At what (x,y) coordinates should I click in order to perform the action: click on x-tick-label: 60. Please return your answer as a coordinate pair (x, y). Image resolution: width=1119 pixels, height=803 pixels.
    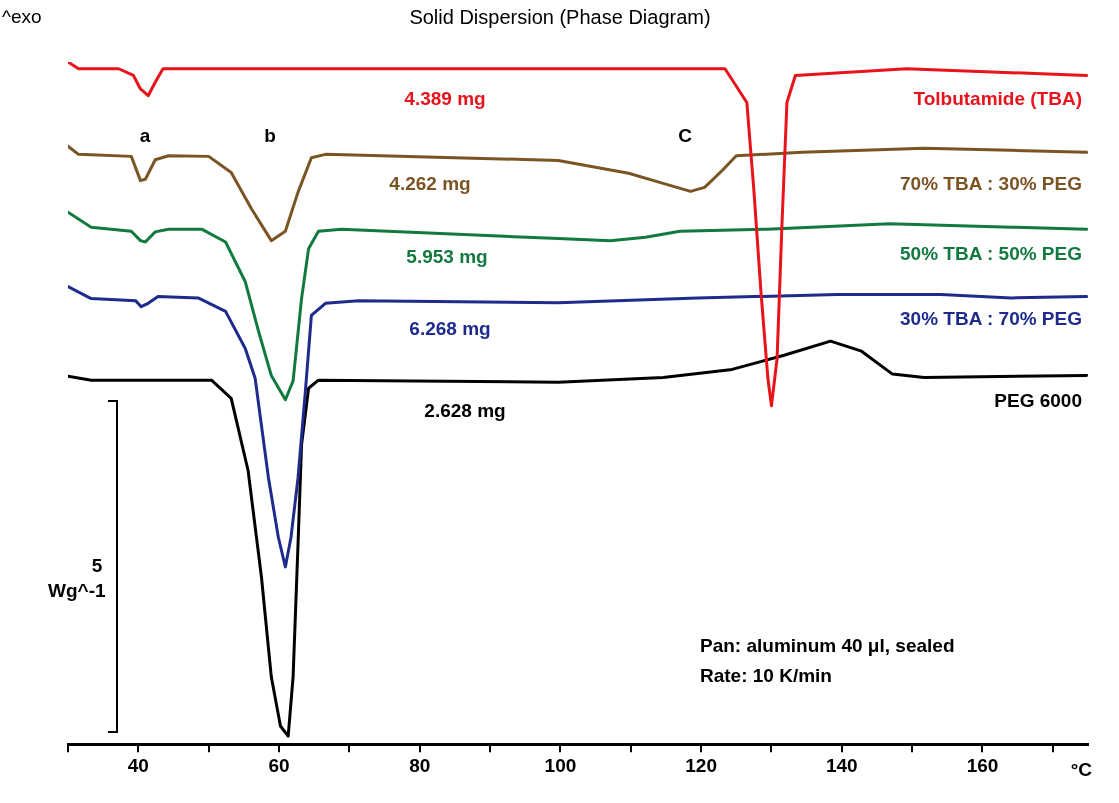
    Looking at the image, I should click on (279, 765).